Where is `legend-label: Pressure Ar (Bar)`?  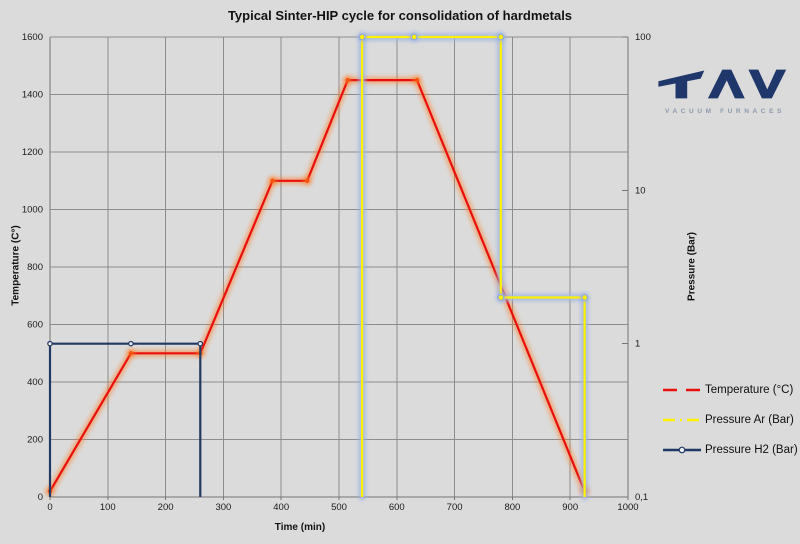
legend-label: Pressure Ar (Bar) is located at coordinates (749, 420).